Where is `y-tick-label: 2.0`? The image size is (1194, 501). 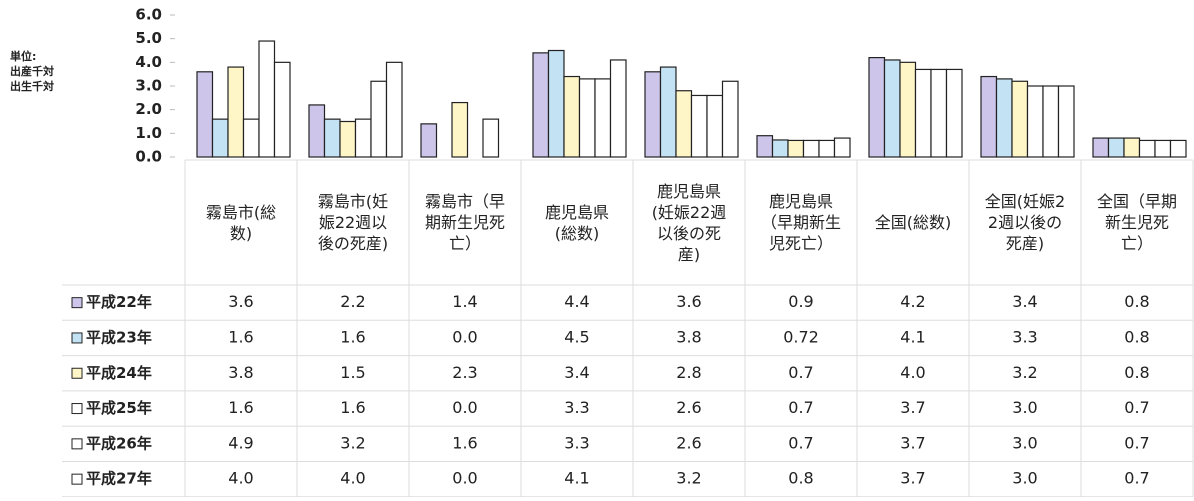
y-tick-label: 2.0 is located at coordinates (148, 109).